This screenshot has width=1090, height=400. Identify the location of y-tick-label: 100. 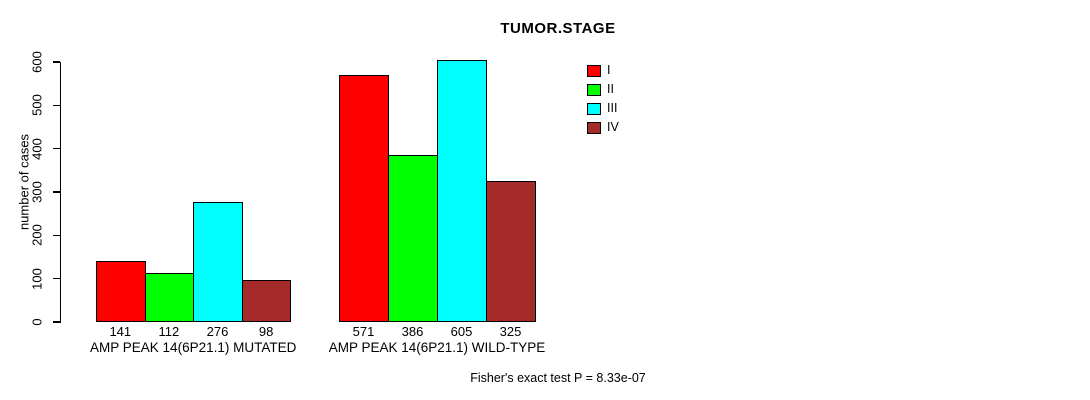
(37, 278).